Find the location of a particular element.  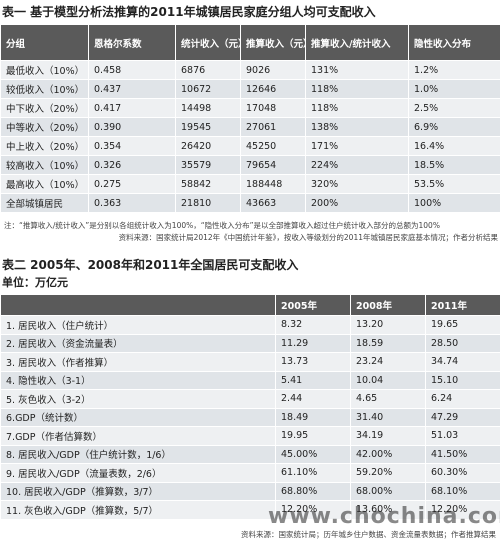

header-cell: 2005年 is located at coordinates (313, 305).